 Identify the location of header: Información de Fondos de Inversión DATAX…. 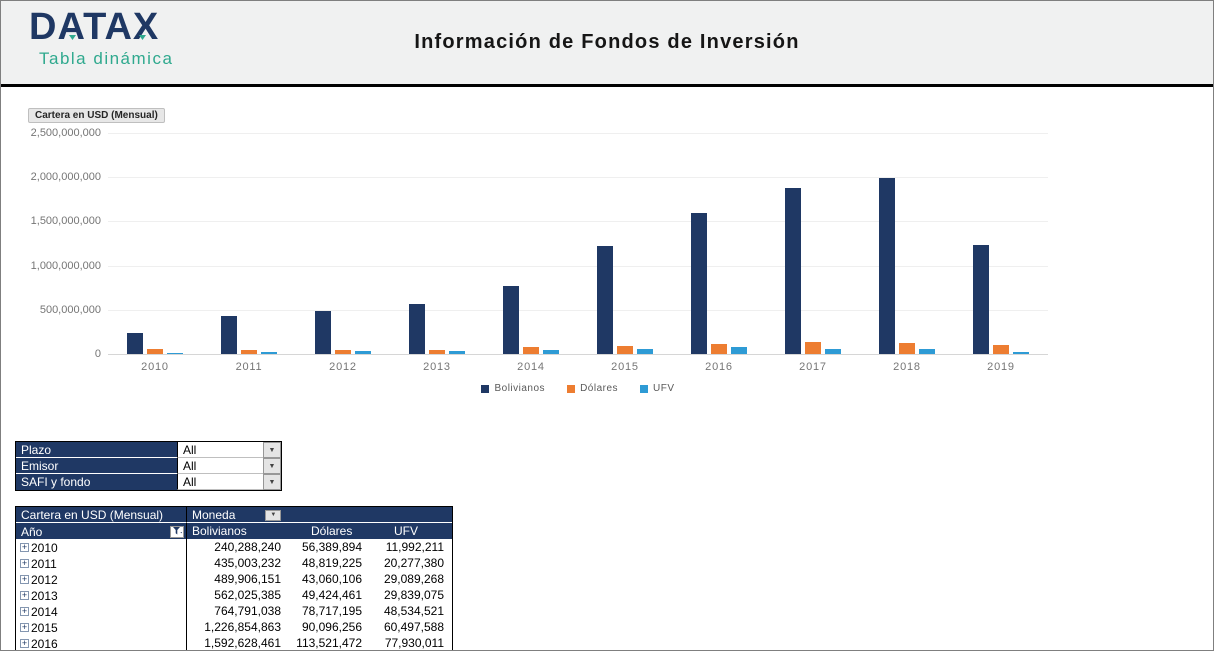
(607, 44).